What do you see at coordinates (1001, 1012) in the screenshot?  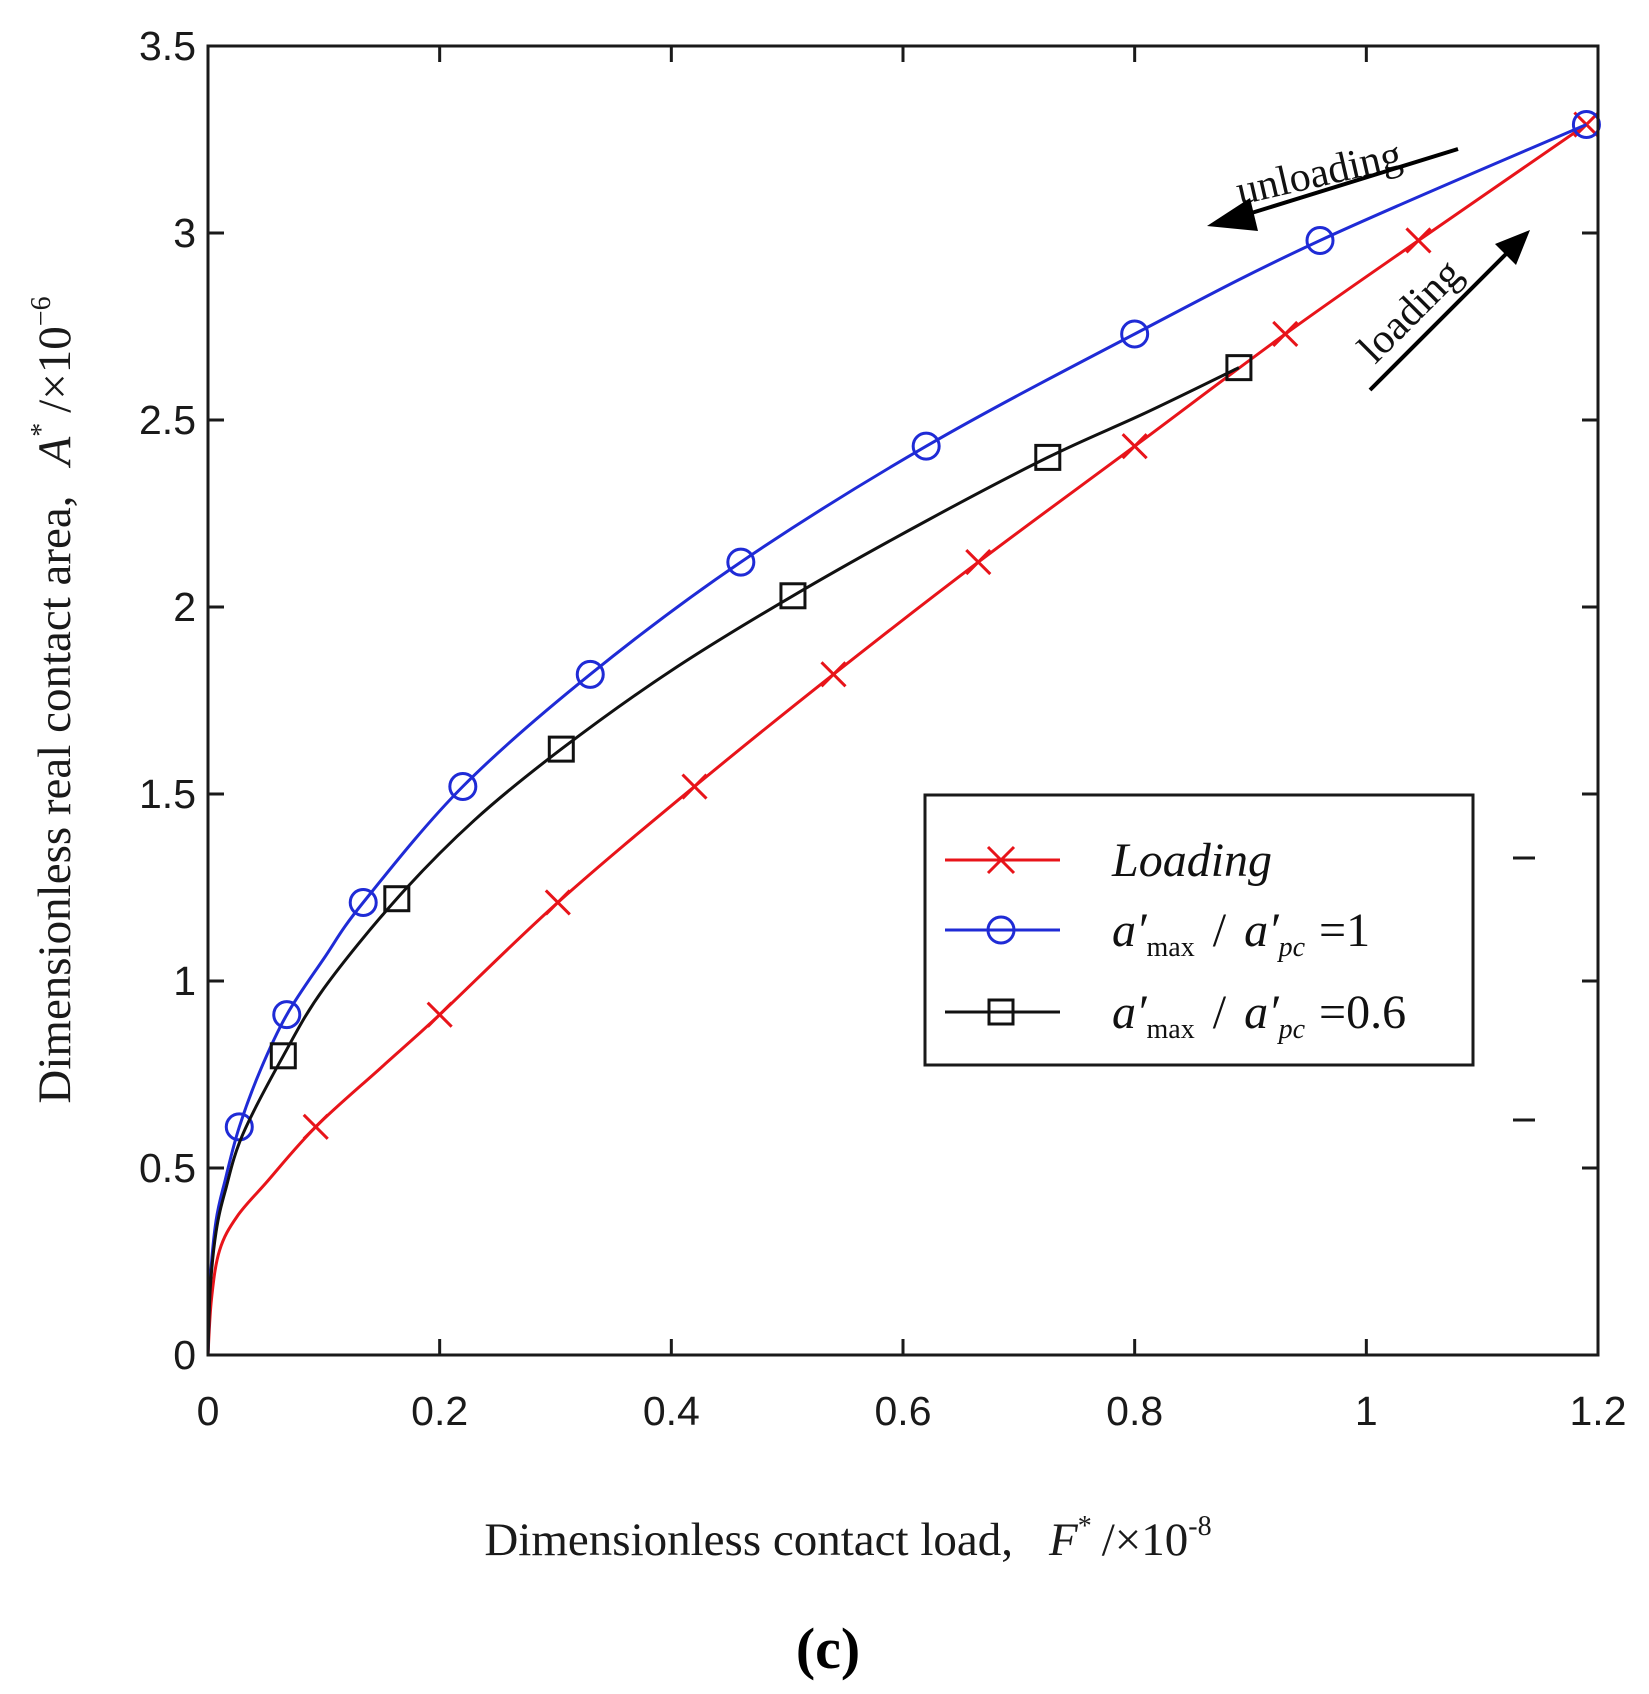 I see `legend-marker-square` at bounding box center [1001, 1012].